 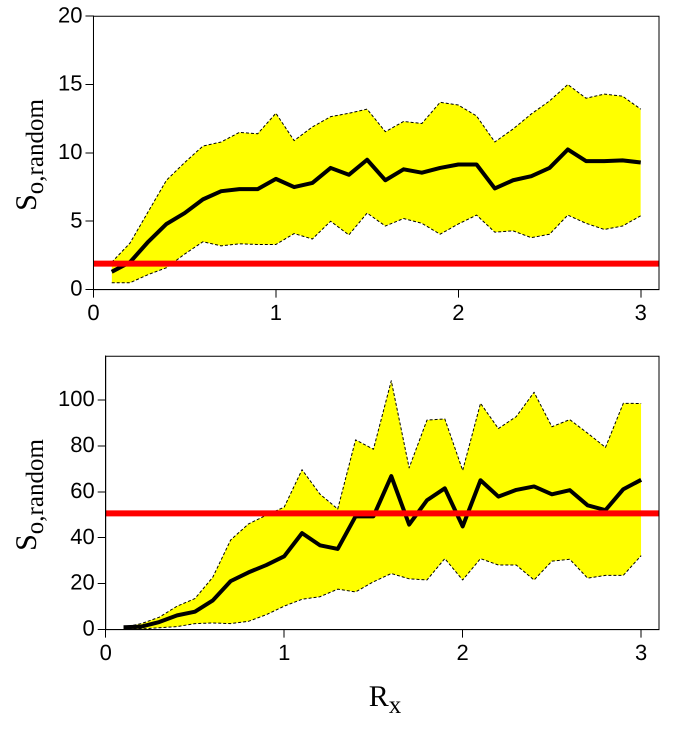 I want to click on y-tick-label: 10, so click(x=70, y=151).